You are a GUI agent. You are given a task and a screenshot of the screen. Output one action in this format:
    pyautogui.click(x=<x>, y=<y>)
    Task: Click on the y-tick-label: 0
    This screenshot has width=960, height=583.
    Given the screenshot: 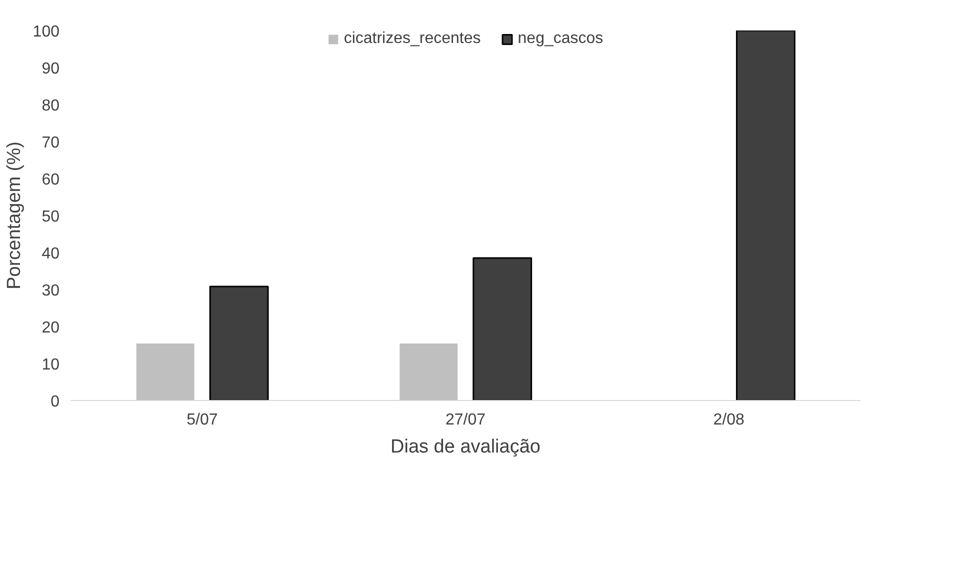 What is the action you would take?
    pyautogui.click(x=55, y=402)
    